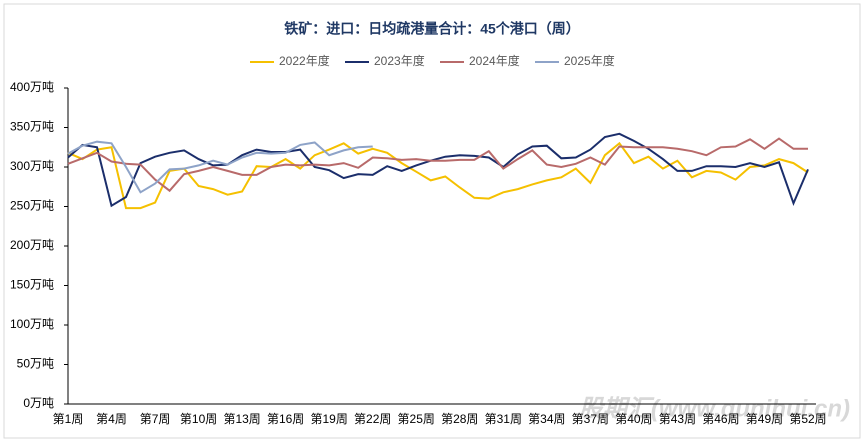  Describe the element at coordinates (32, 166) in the screenshot. I see `y-tick-label: 300万吨` at that location.